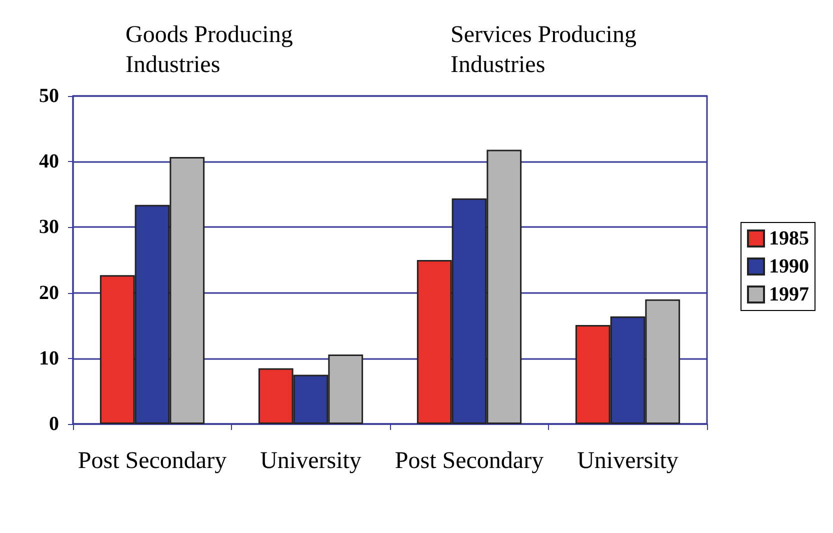 This screenshot has width=833, height=533. What do you see at coordinates (212, 50) in the screenshot?
I see `text: Goods Producing Industries` at bounding box center [212, 50].